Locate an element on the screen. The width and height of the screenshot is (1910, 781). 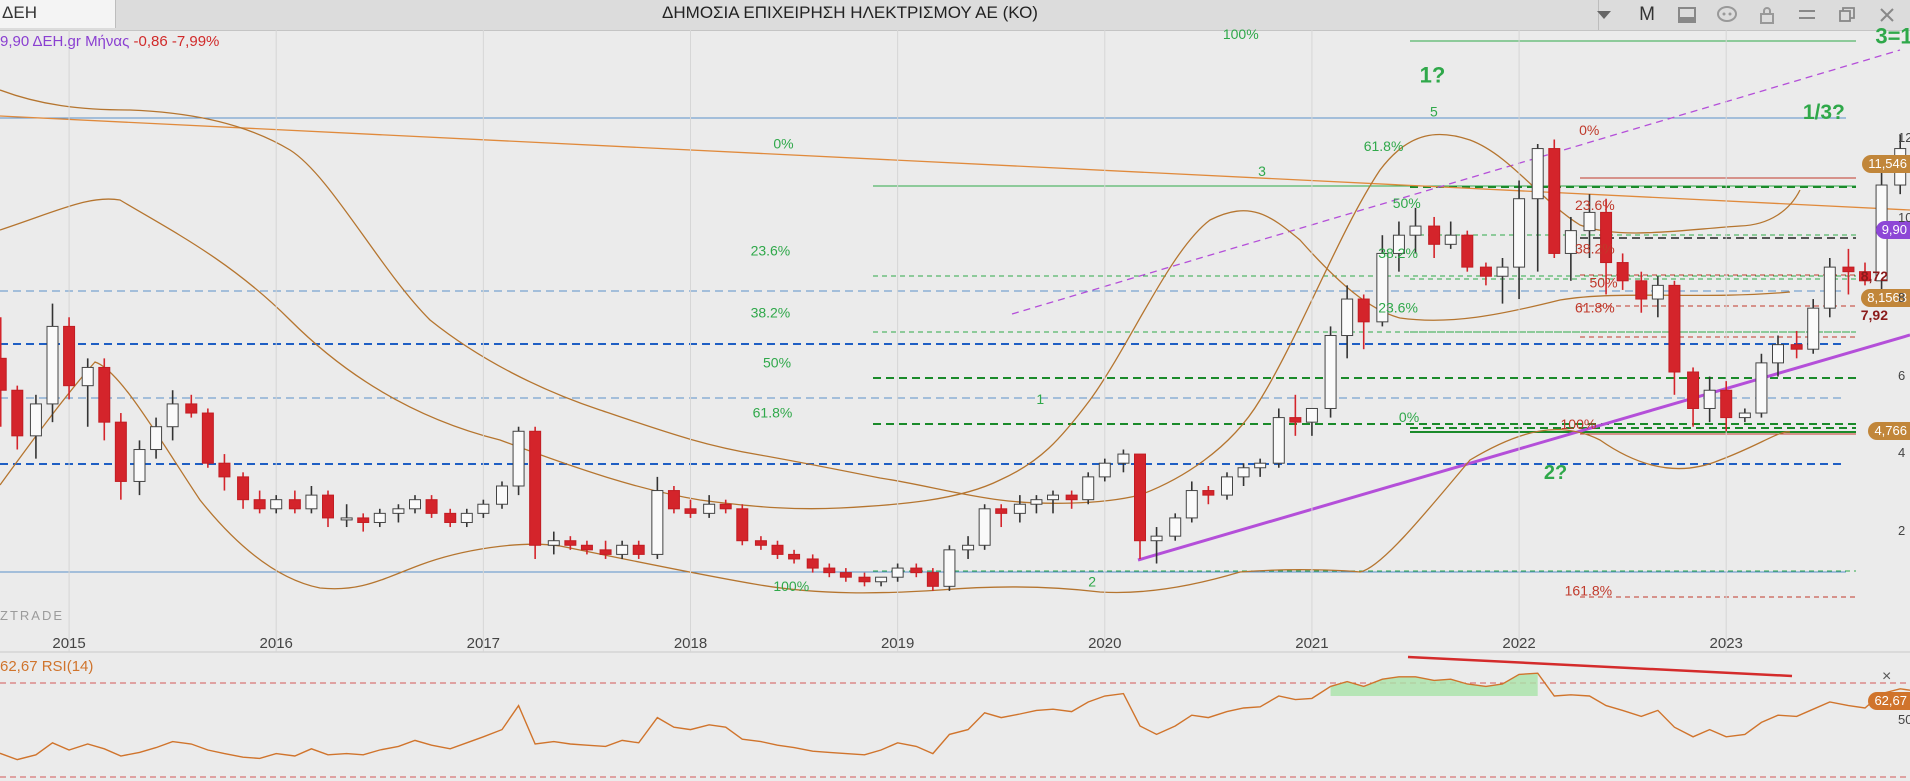
x-tick-label: 2016 is located at coordinates (276, 643).